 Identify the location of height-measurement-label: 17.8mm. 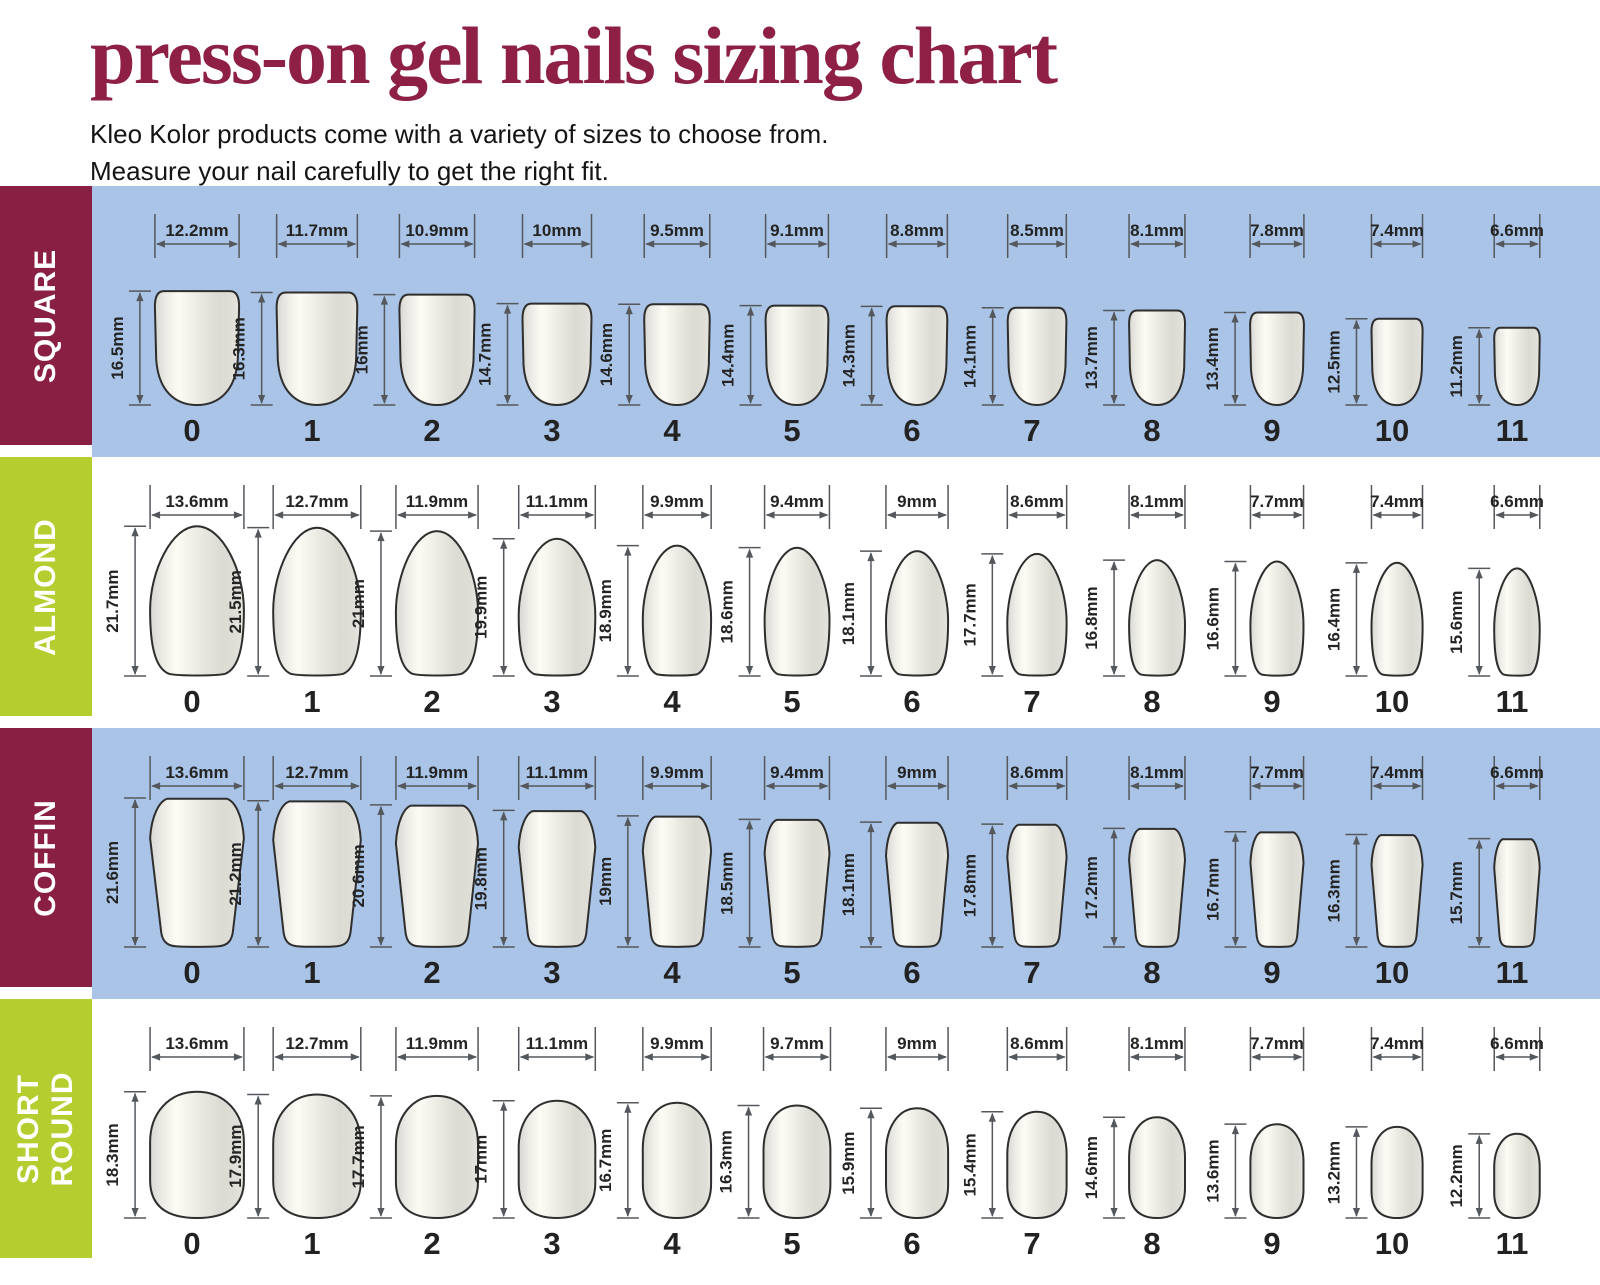
(969, 885).